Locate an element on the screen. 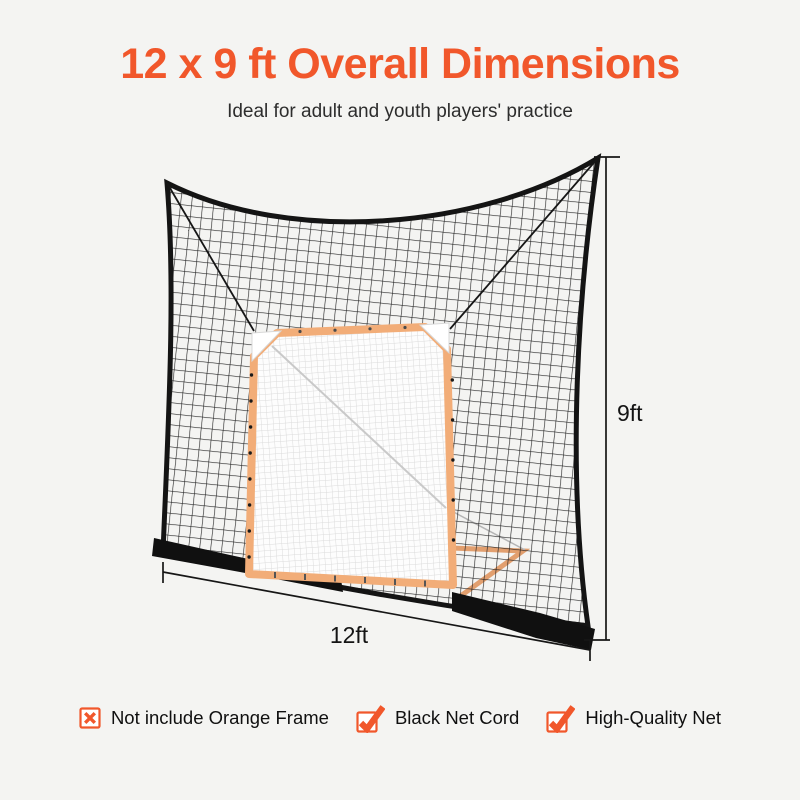  height-dimension is located at coordinates (602, 398).